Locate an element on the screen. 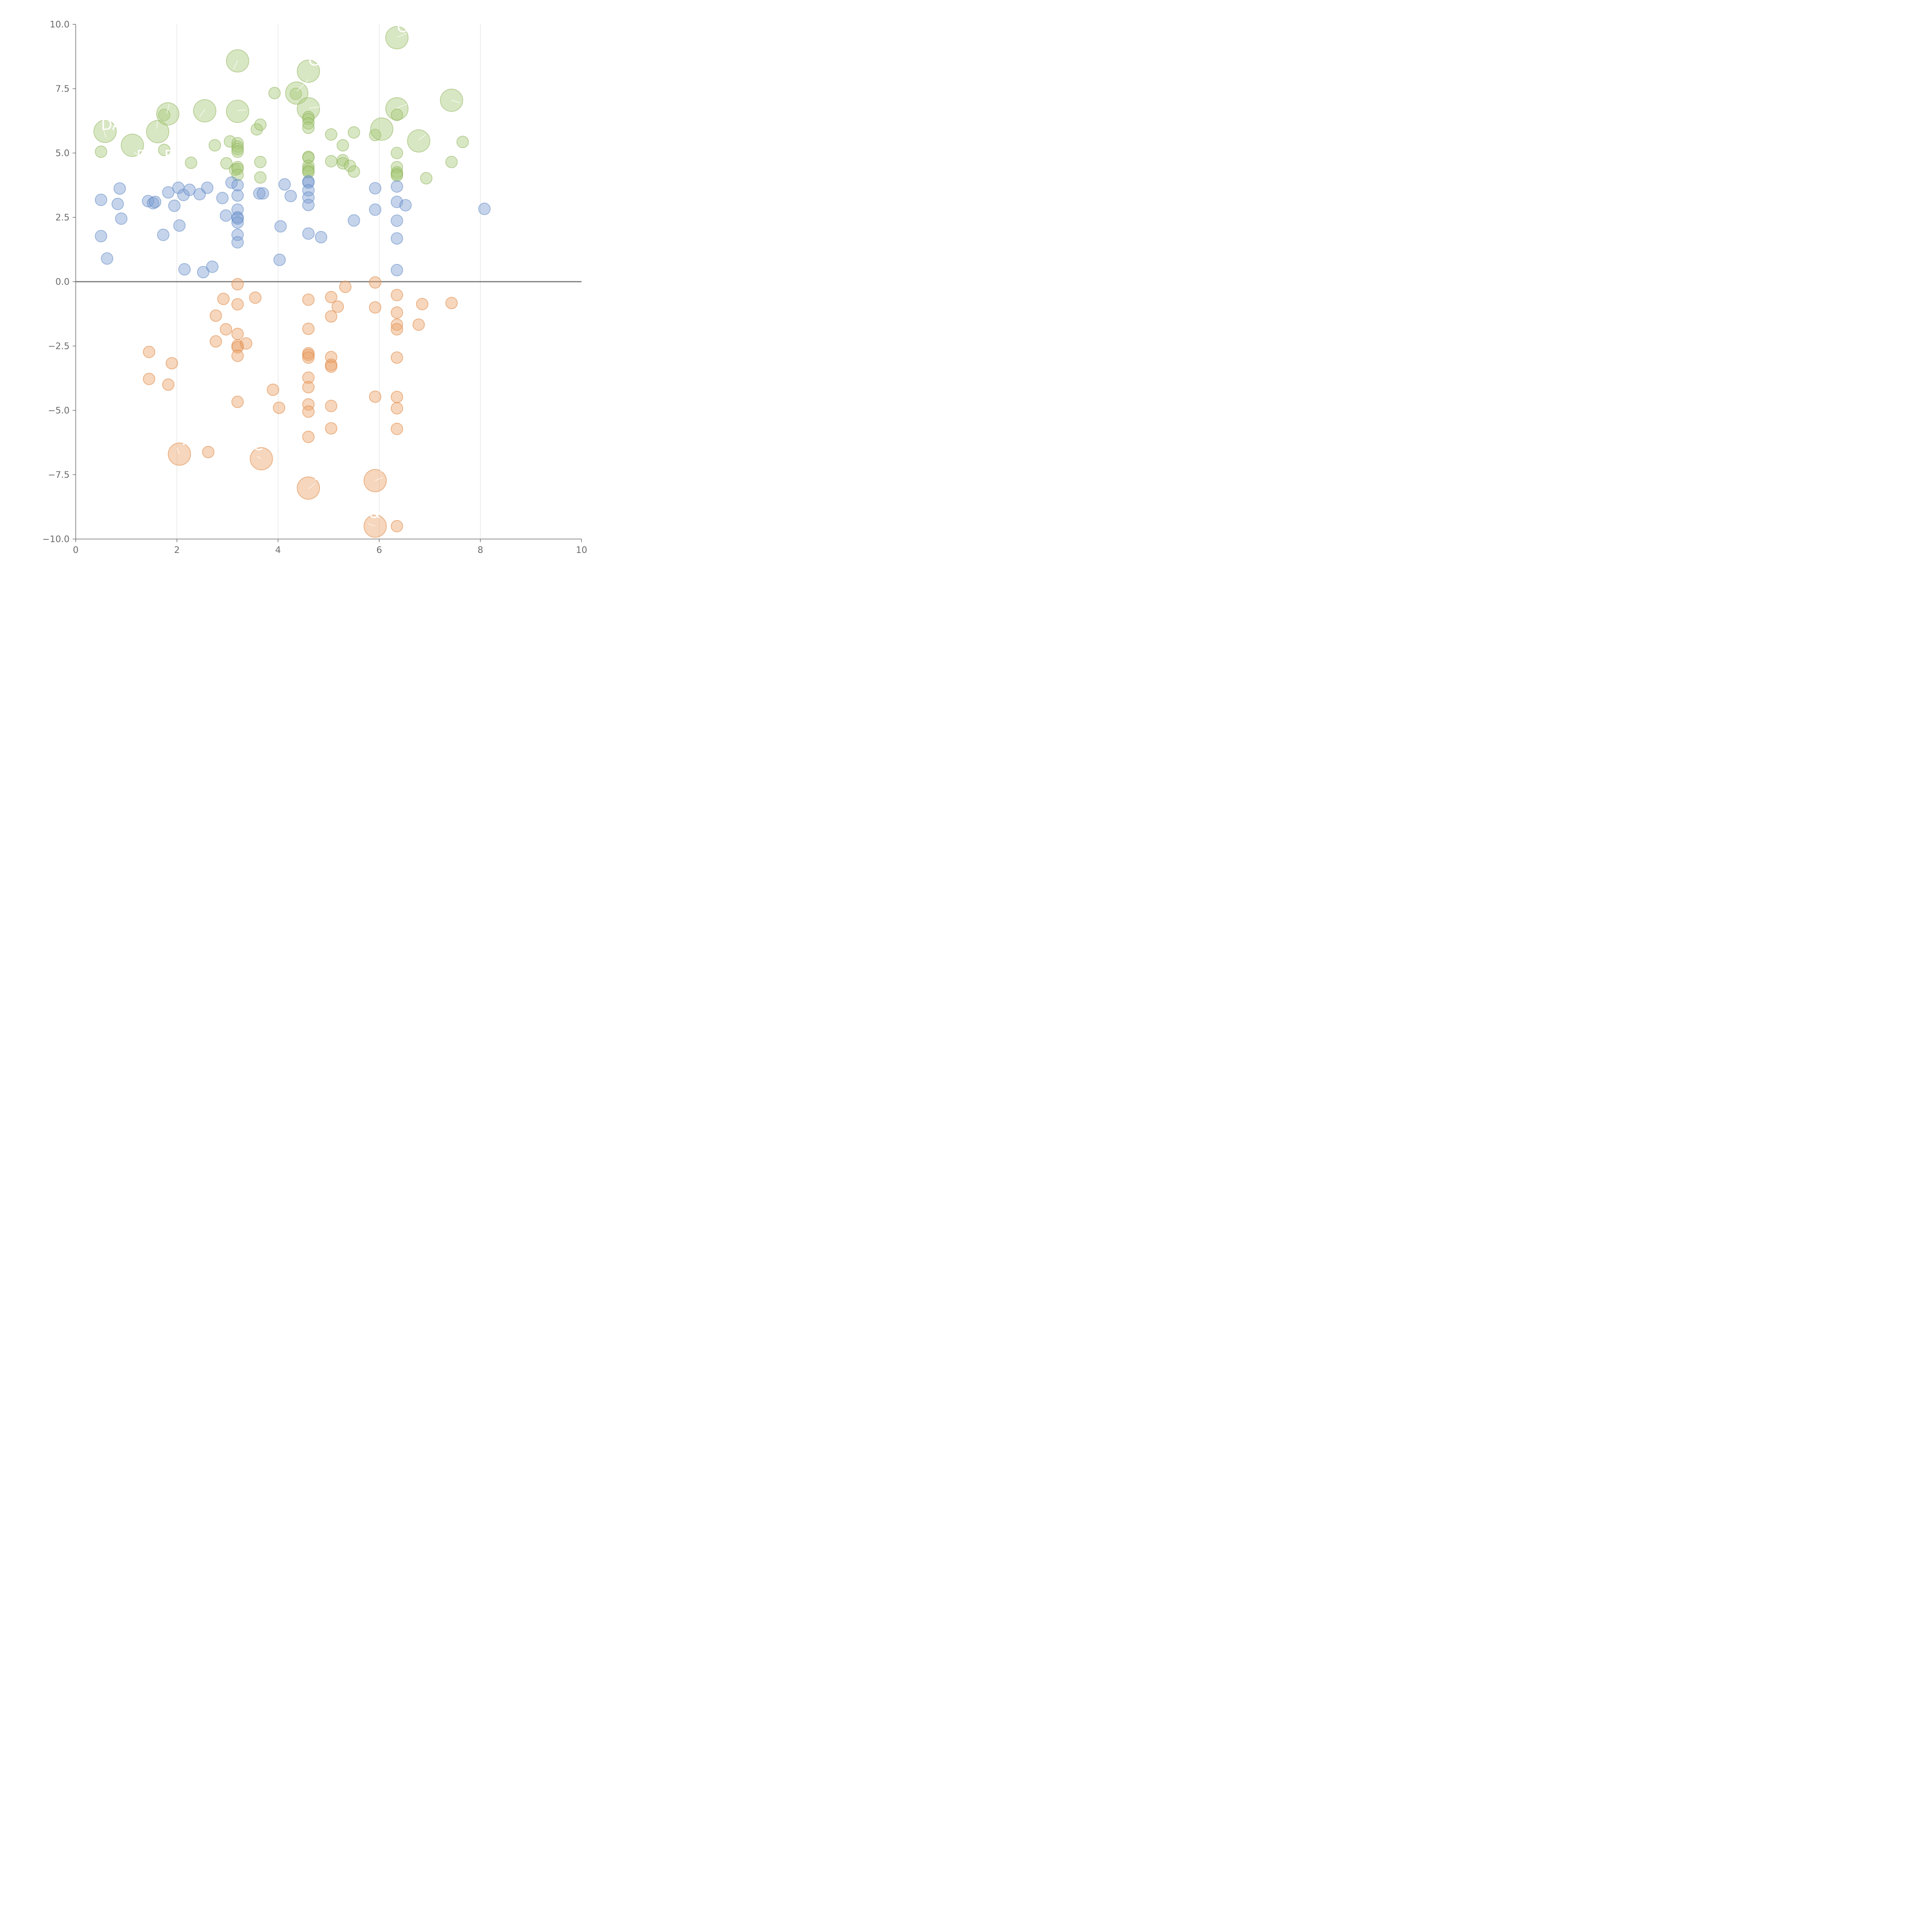 The image size is (1932, 1932). x-tick-label: 0 is located at coordinates (76, 550).